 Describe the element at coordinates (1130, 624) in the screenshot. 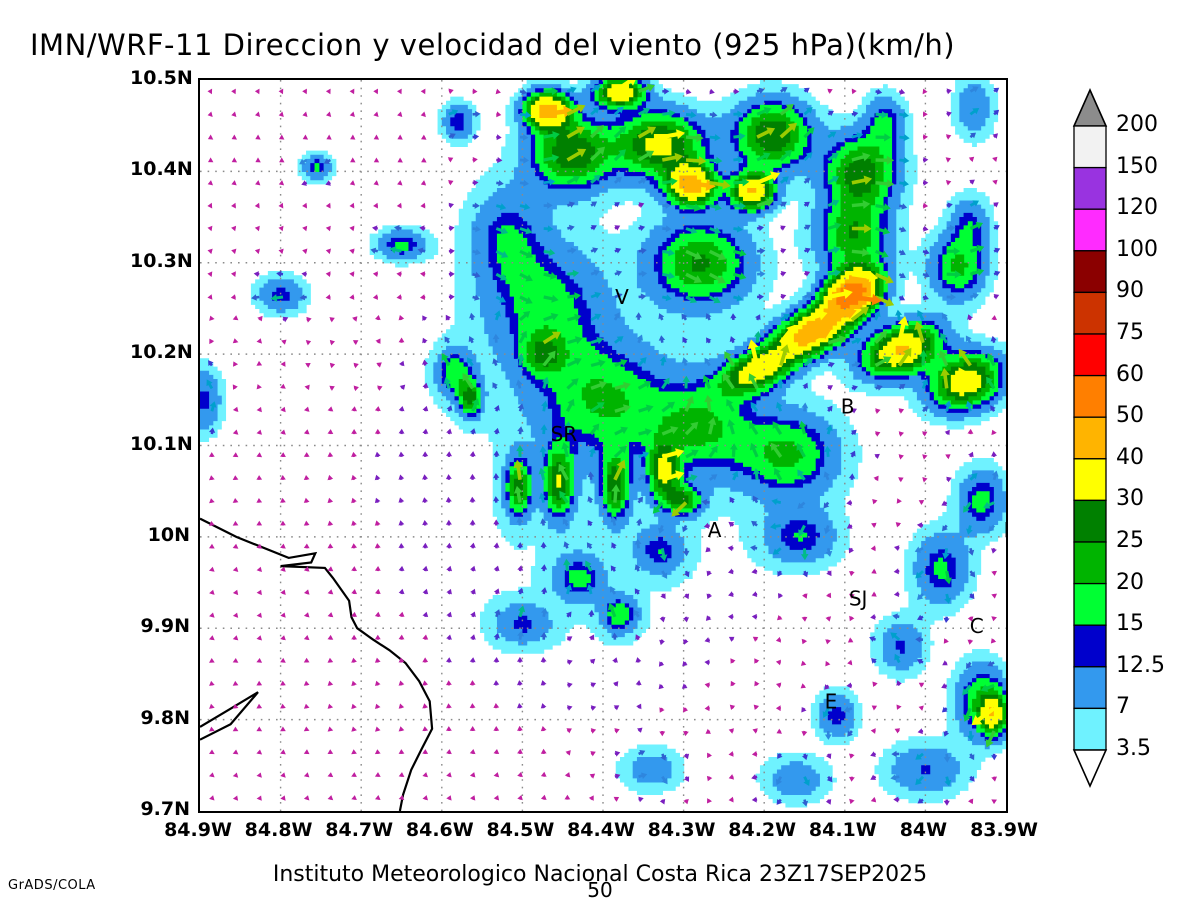

I see `colorbar-tick-label: 15` at that location.